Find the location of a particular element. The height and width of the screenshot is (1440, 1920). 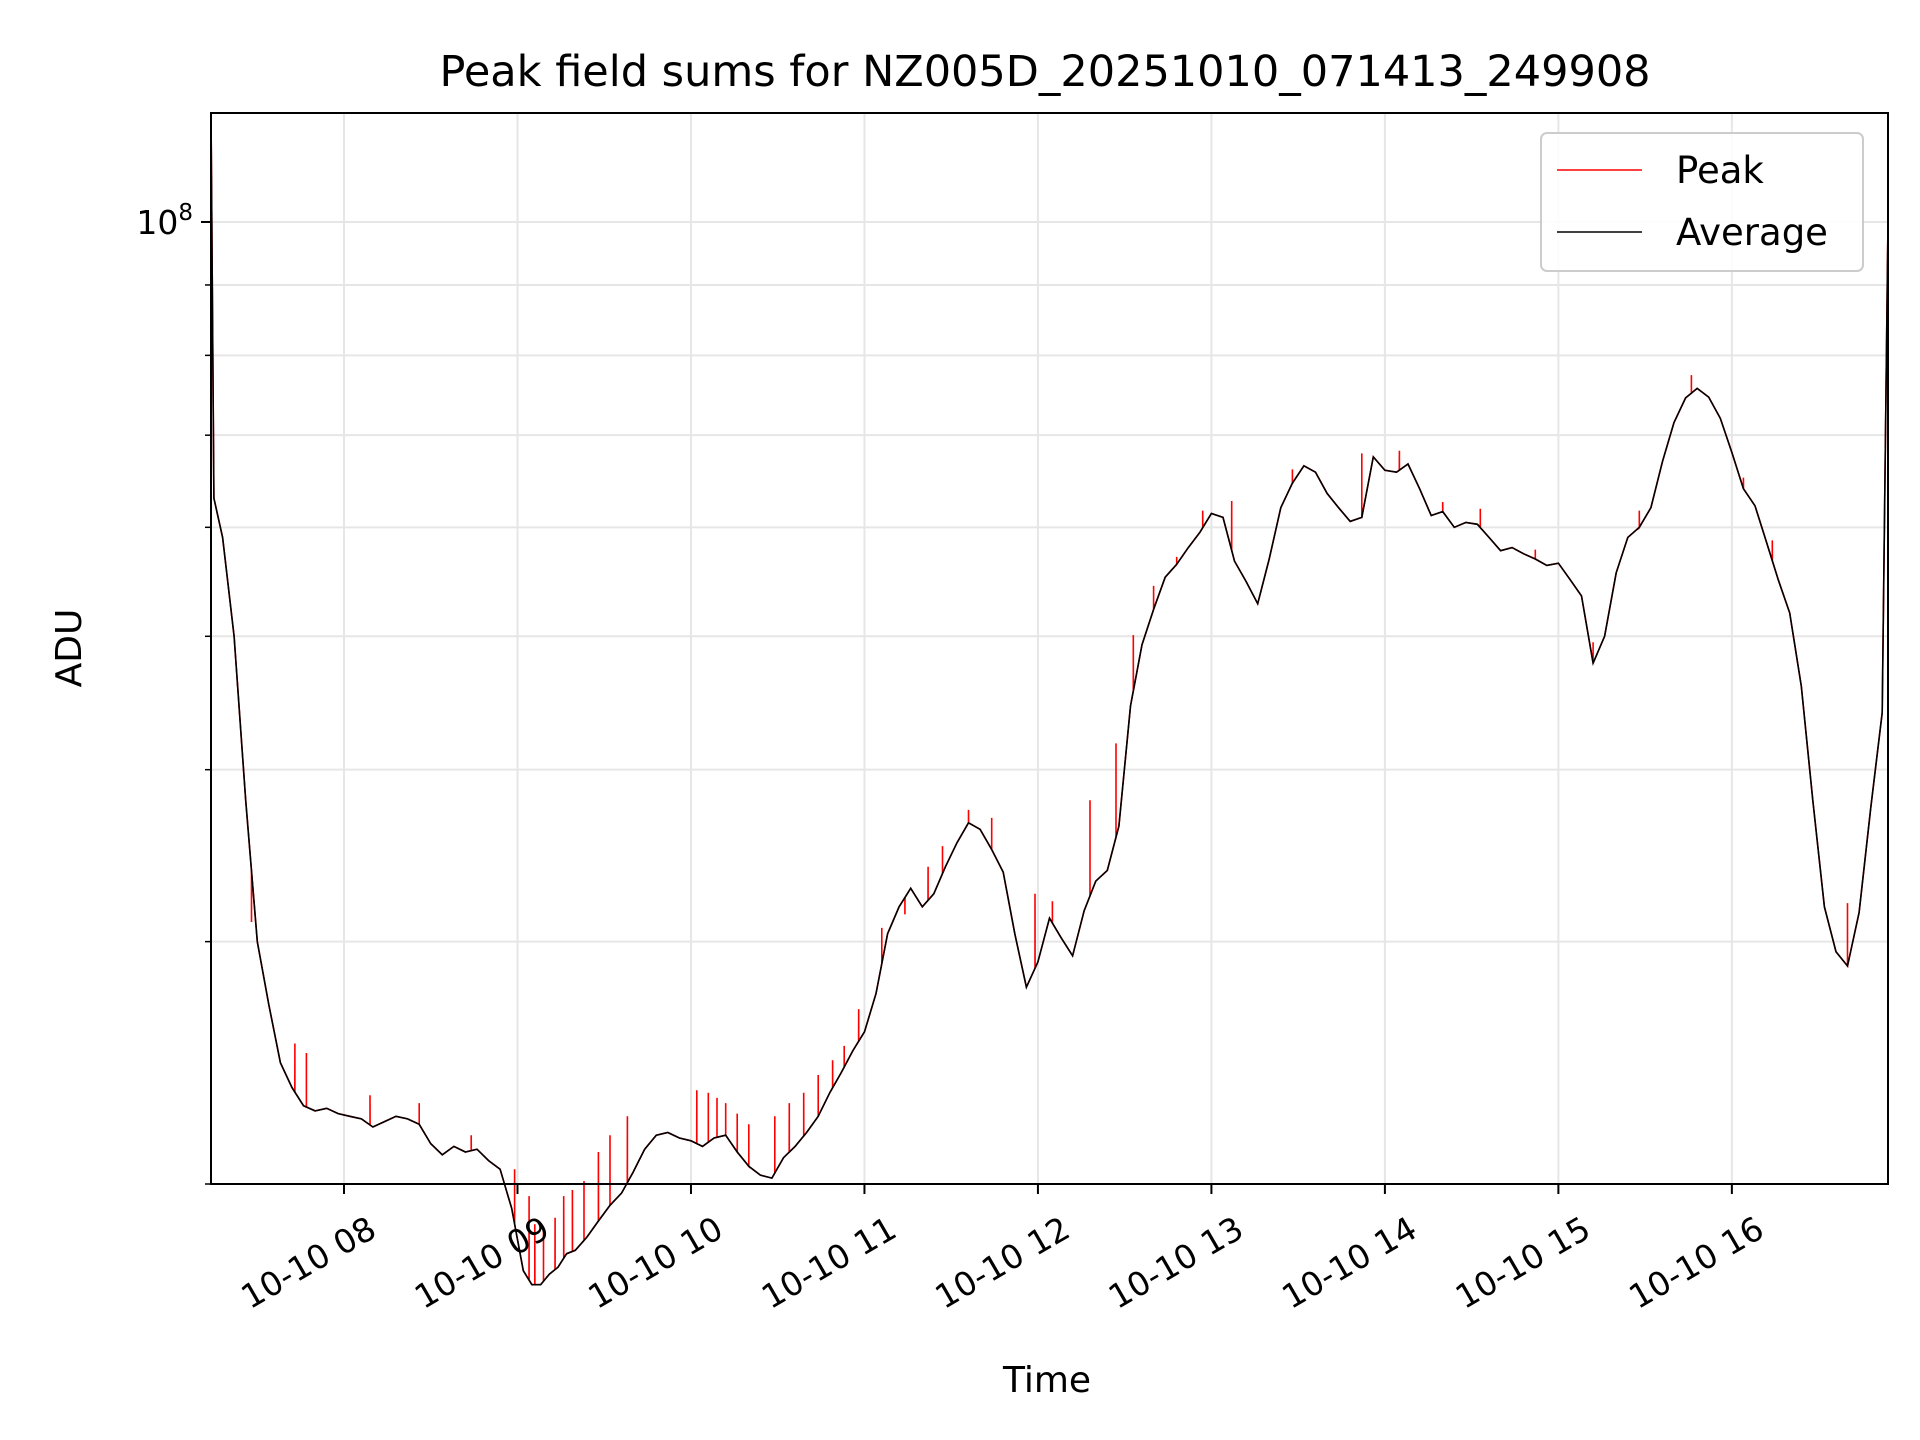

legend: Peak Average is located at coordinates (1702, 202).